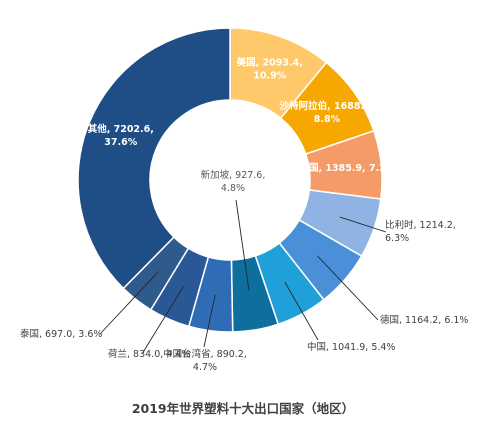 Image resolution: width=486 pixels, height=432 pixels. I want to click on slice-label-10: 泰国, 697.0, 3.6%, so click(61, 334).